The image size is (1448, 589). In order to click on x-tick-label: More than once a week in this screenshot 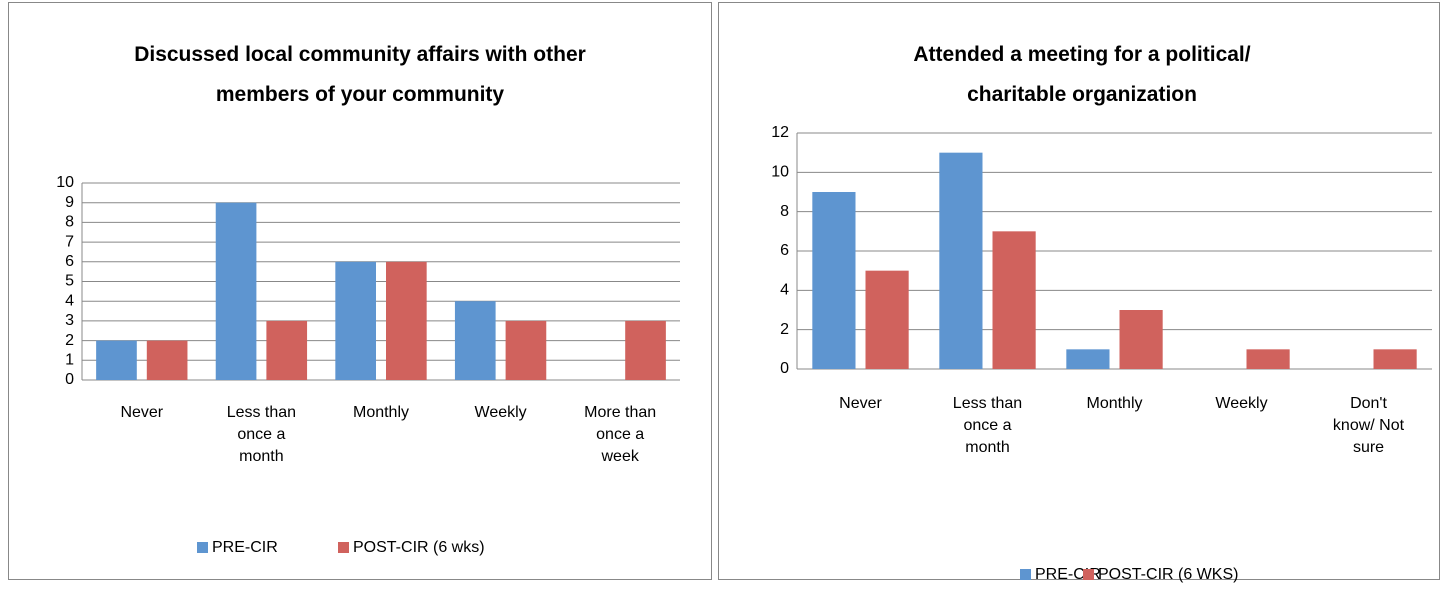, I will do `click(620, 434)`.